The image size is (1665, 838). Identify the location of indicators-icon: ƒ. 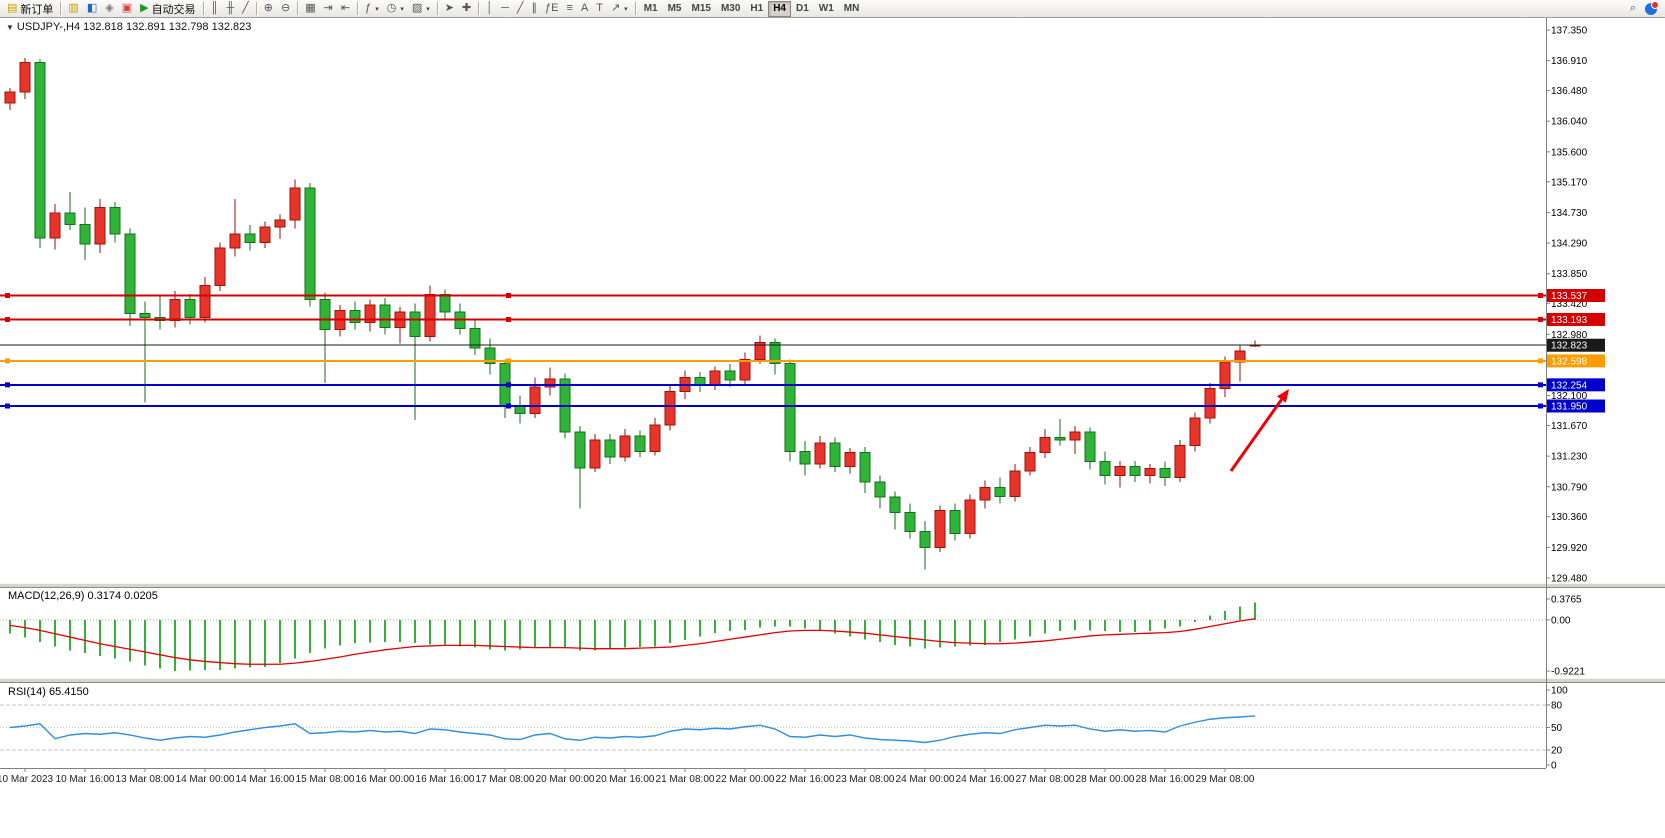
(368, 8).